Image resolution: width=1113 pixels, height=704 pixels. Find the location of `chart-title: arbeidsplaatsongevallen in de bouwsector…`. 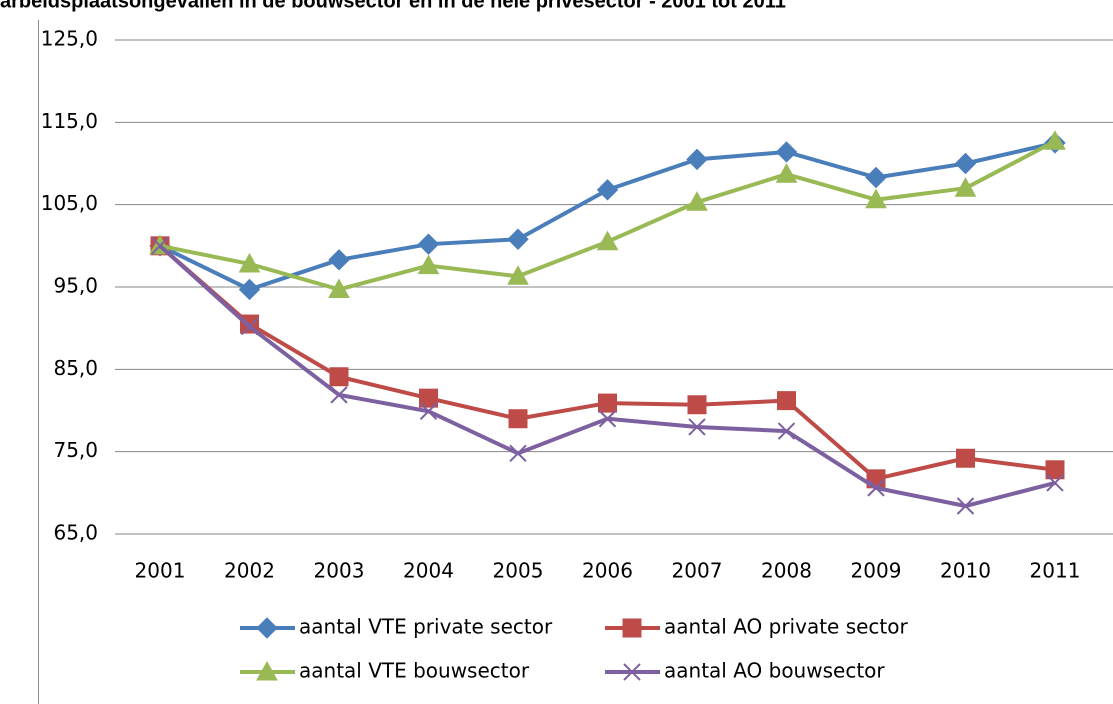

chart-title: arbeidsplaatsongevallen in de bouwsector… is located at coordinates (393, 6).